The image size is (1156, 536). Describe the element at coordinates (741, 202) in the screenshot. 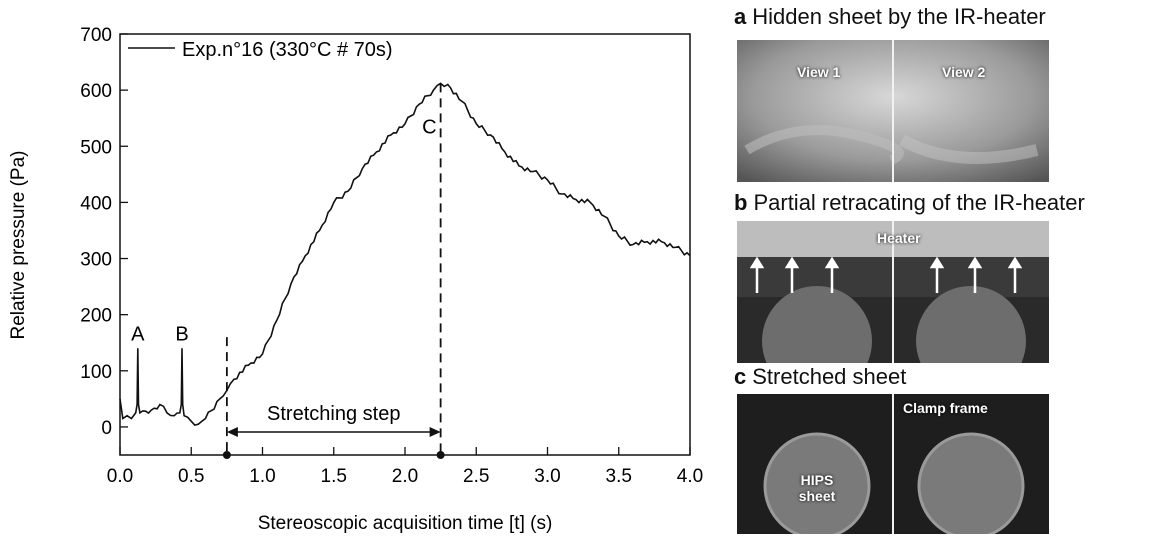

I see `panel-b-letter: b` at that location.